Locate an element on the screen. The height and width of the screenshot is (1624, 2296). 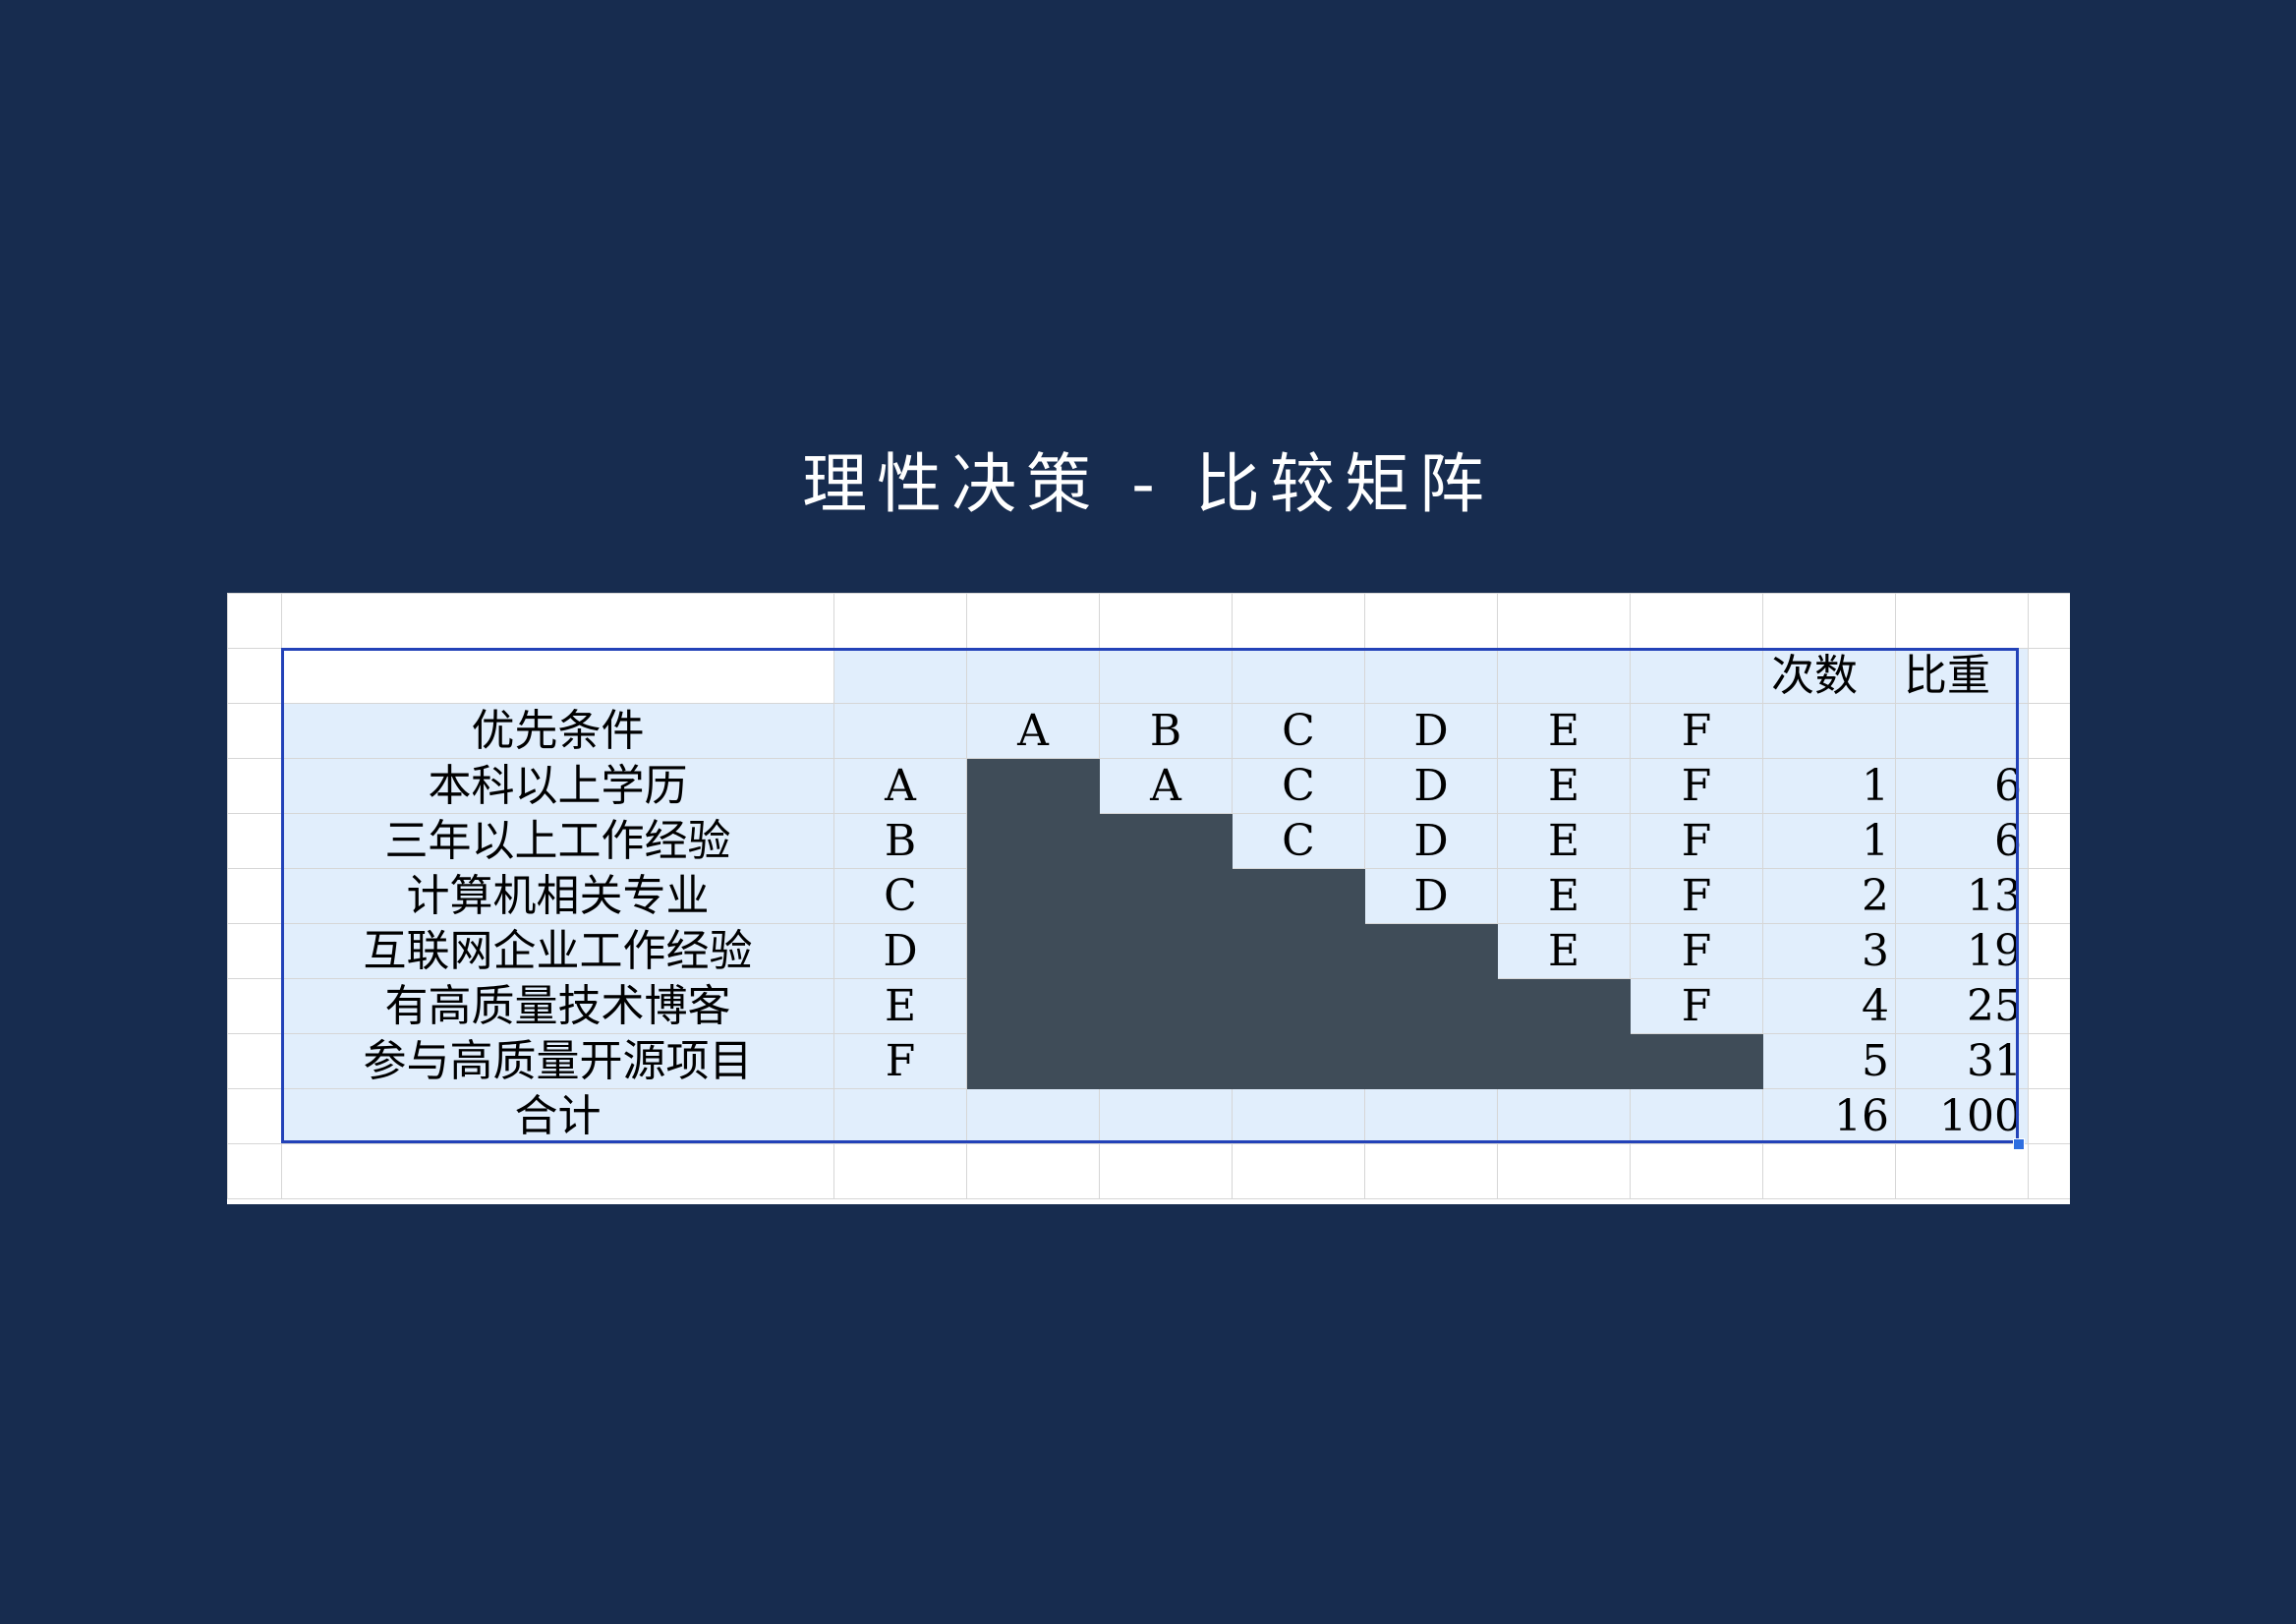
criterion-label: 参与高质量开源项目 is located at coordinates (557, 1061).